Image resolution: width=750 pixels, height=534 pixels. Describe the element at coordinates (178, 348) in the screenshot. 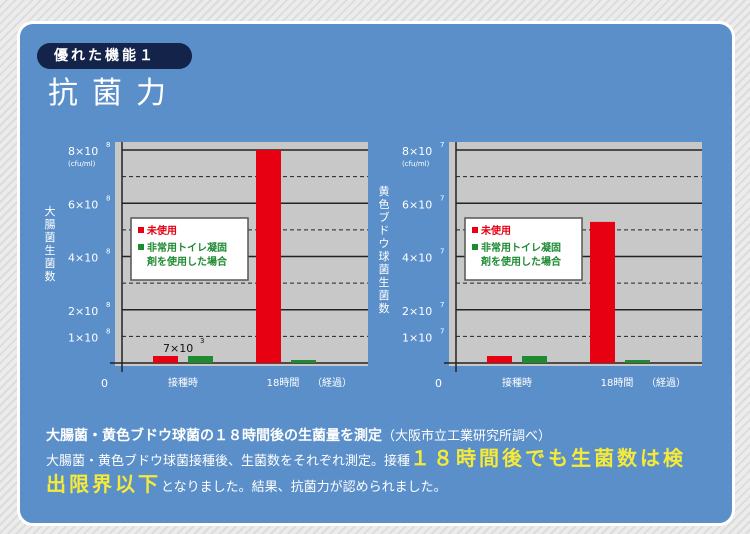

I see `annotation-label: 7×10` at that location.